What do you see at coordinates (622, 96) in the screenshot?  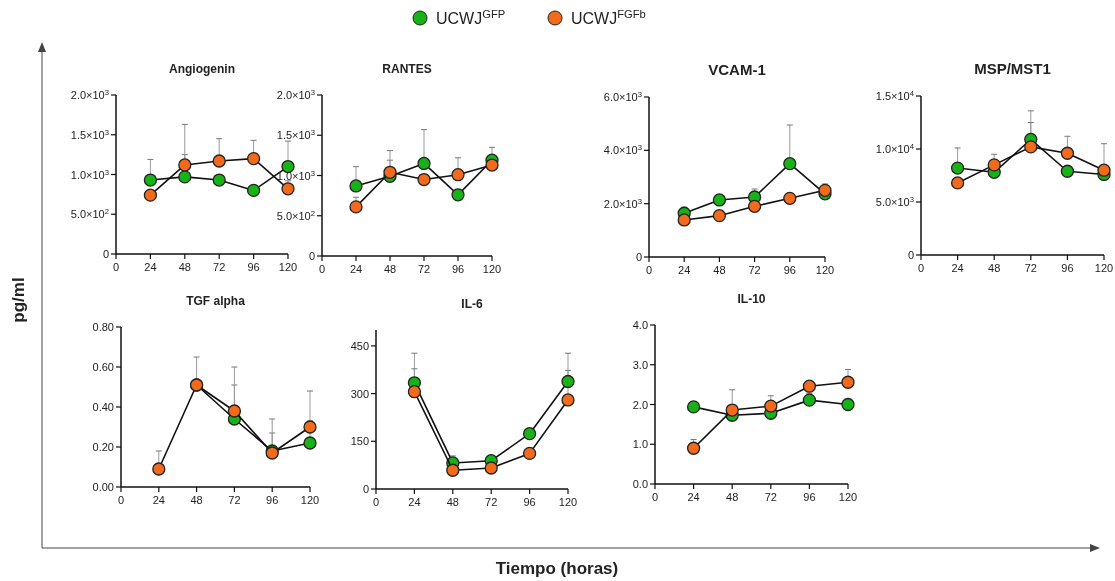 I see `y-tick-label: 6.0×10$^{3}$` at bounding box center [622, 96].